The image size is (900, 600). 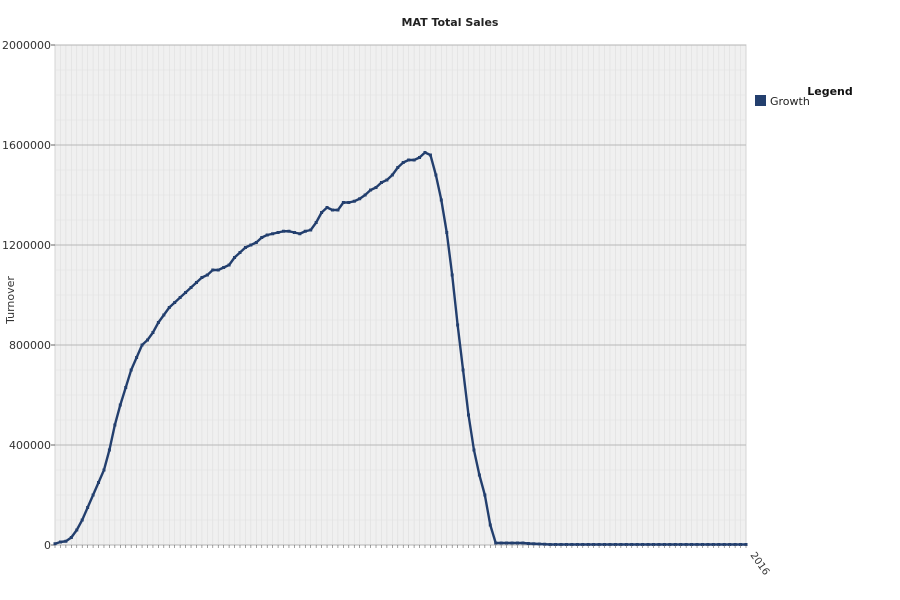 I want to click on y-axis-ticks: 0 400000 800000 1200000 1600000 2000000, so click(x=28, y=295).